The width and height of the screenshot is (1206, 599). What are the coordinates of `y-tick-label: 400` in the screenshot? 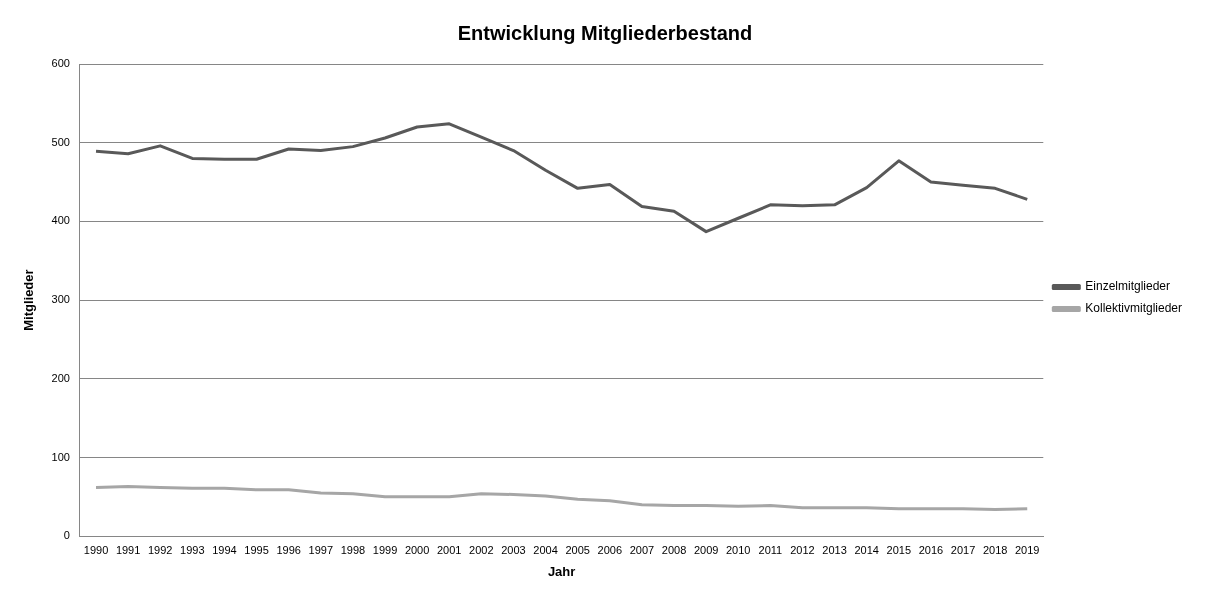 It's located at (60, 220).